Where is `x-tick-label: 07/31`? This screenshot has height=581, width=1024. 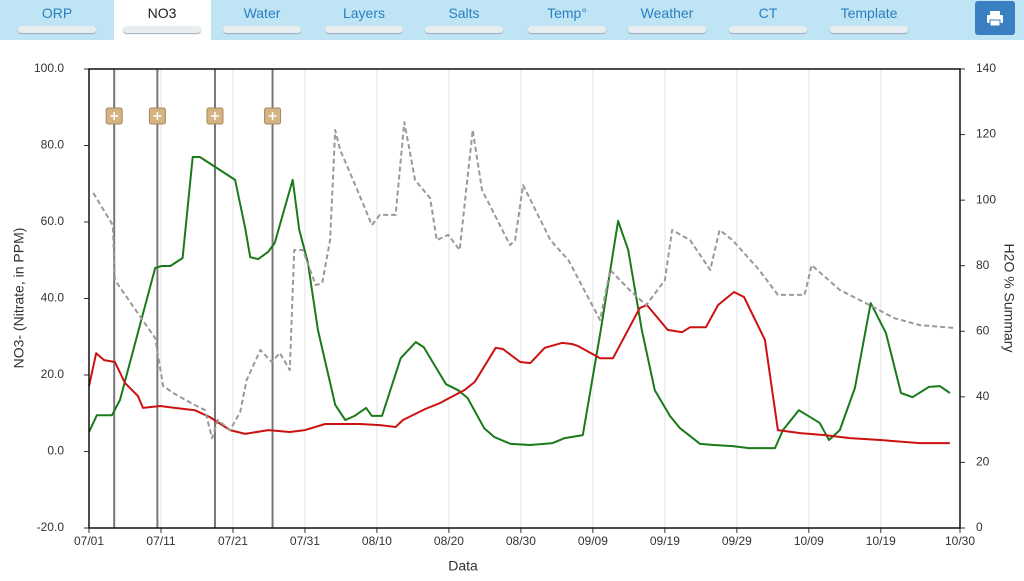
x-tick-label: 07/31 is located at coordinates (305, 541).